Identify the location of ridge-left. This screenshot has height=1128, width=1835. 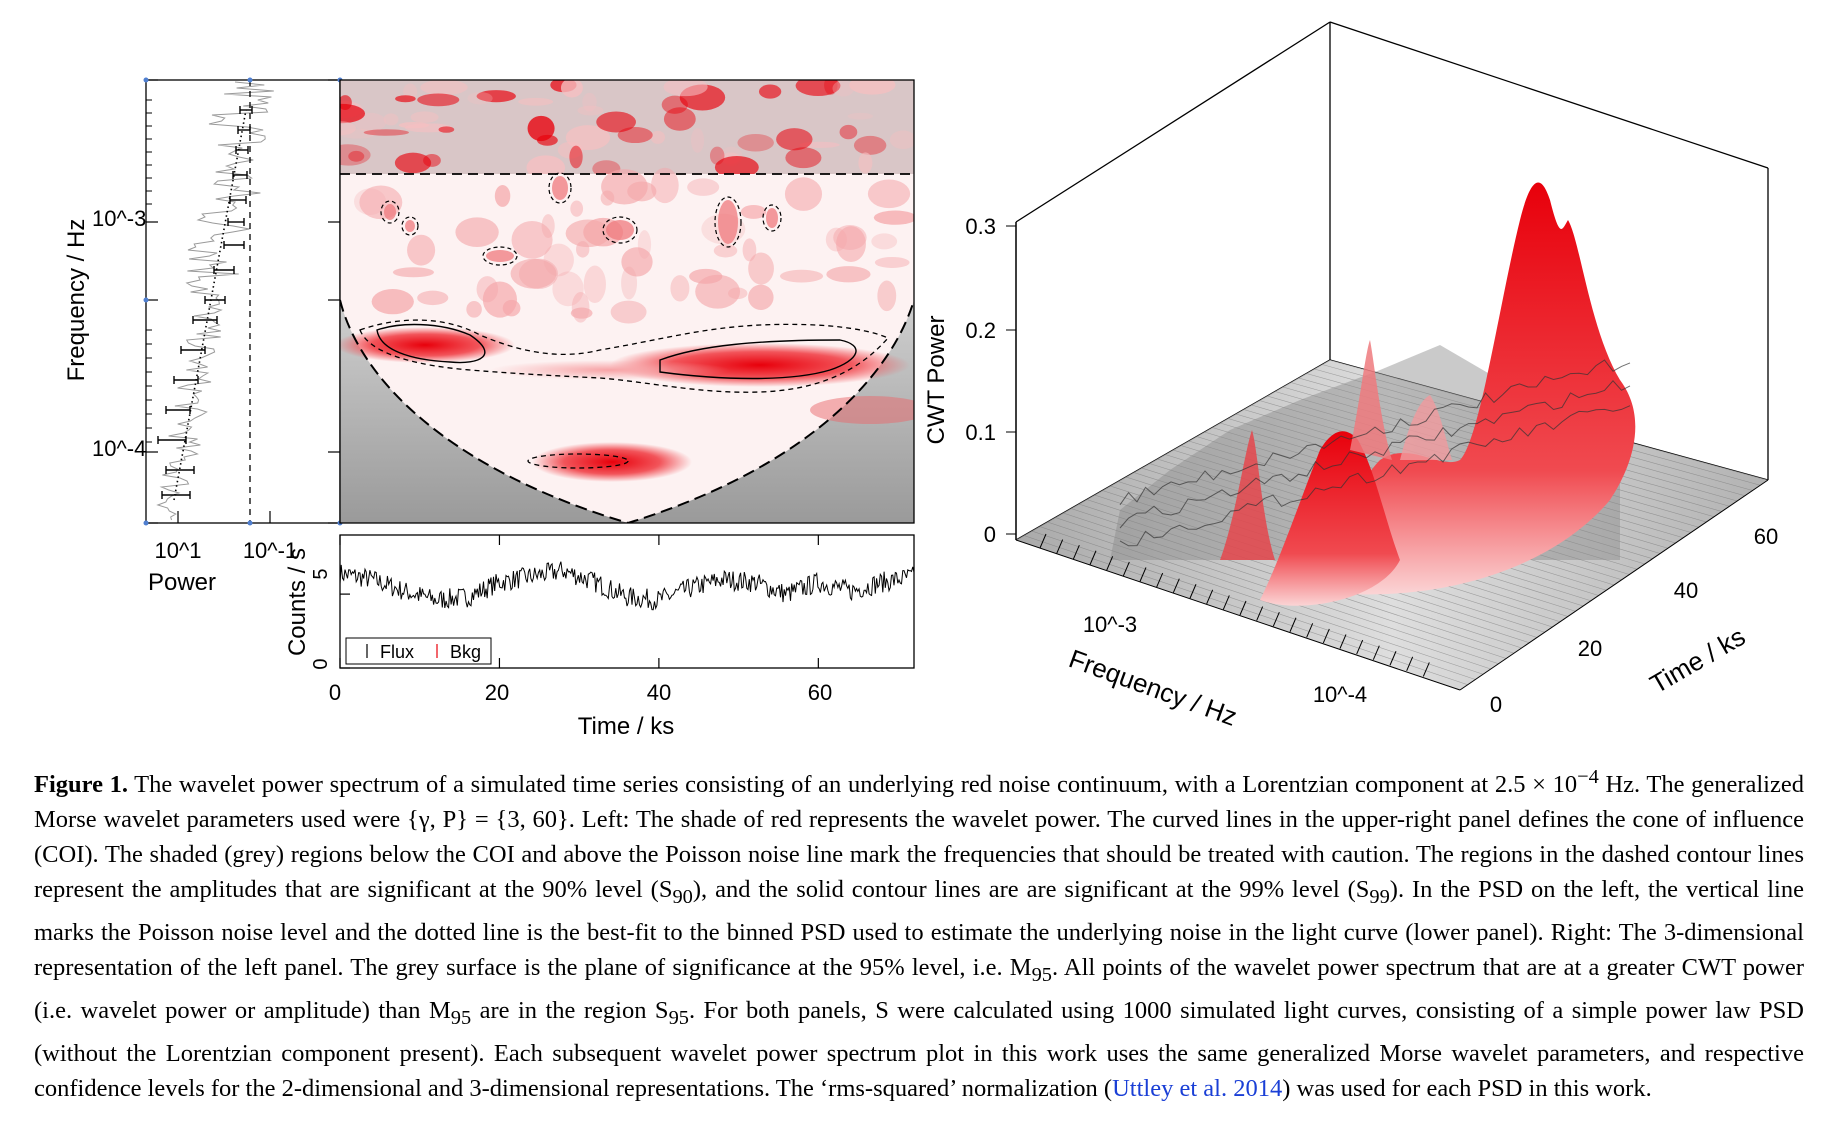
(427, 345).